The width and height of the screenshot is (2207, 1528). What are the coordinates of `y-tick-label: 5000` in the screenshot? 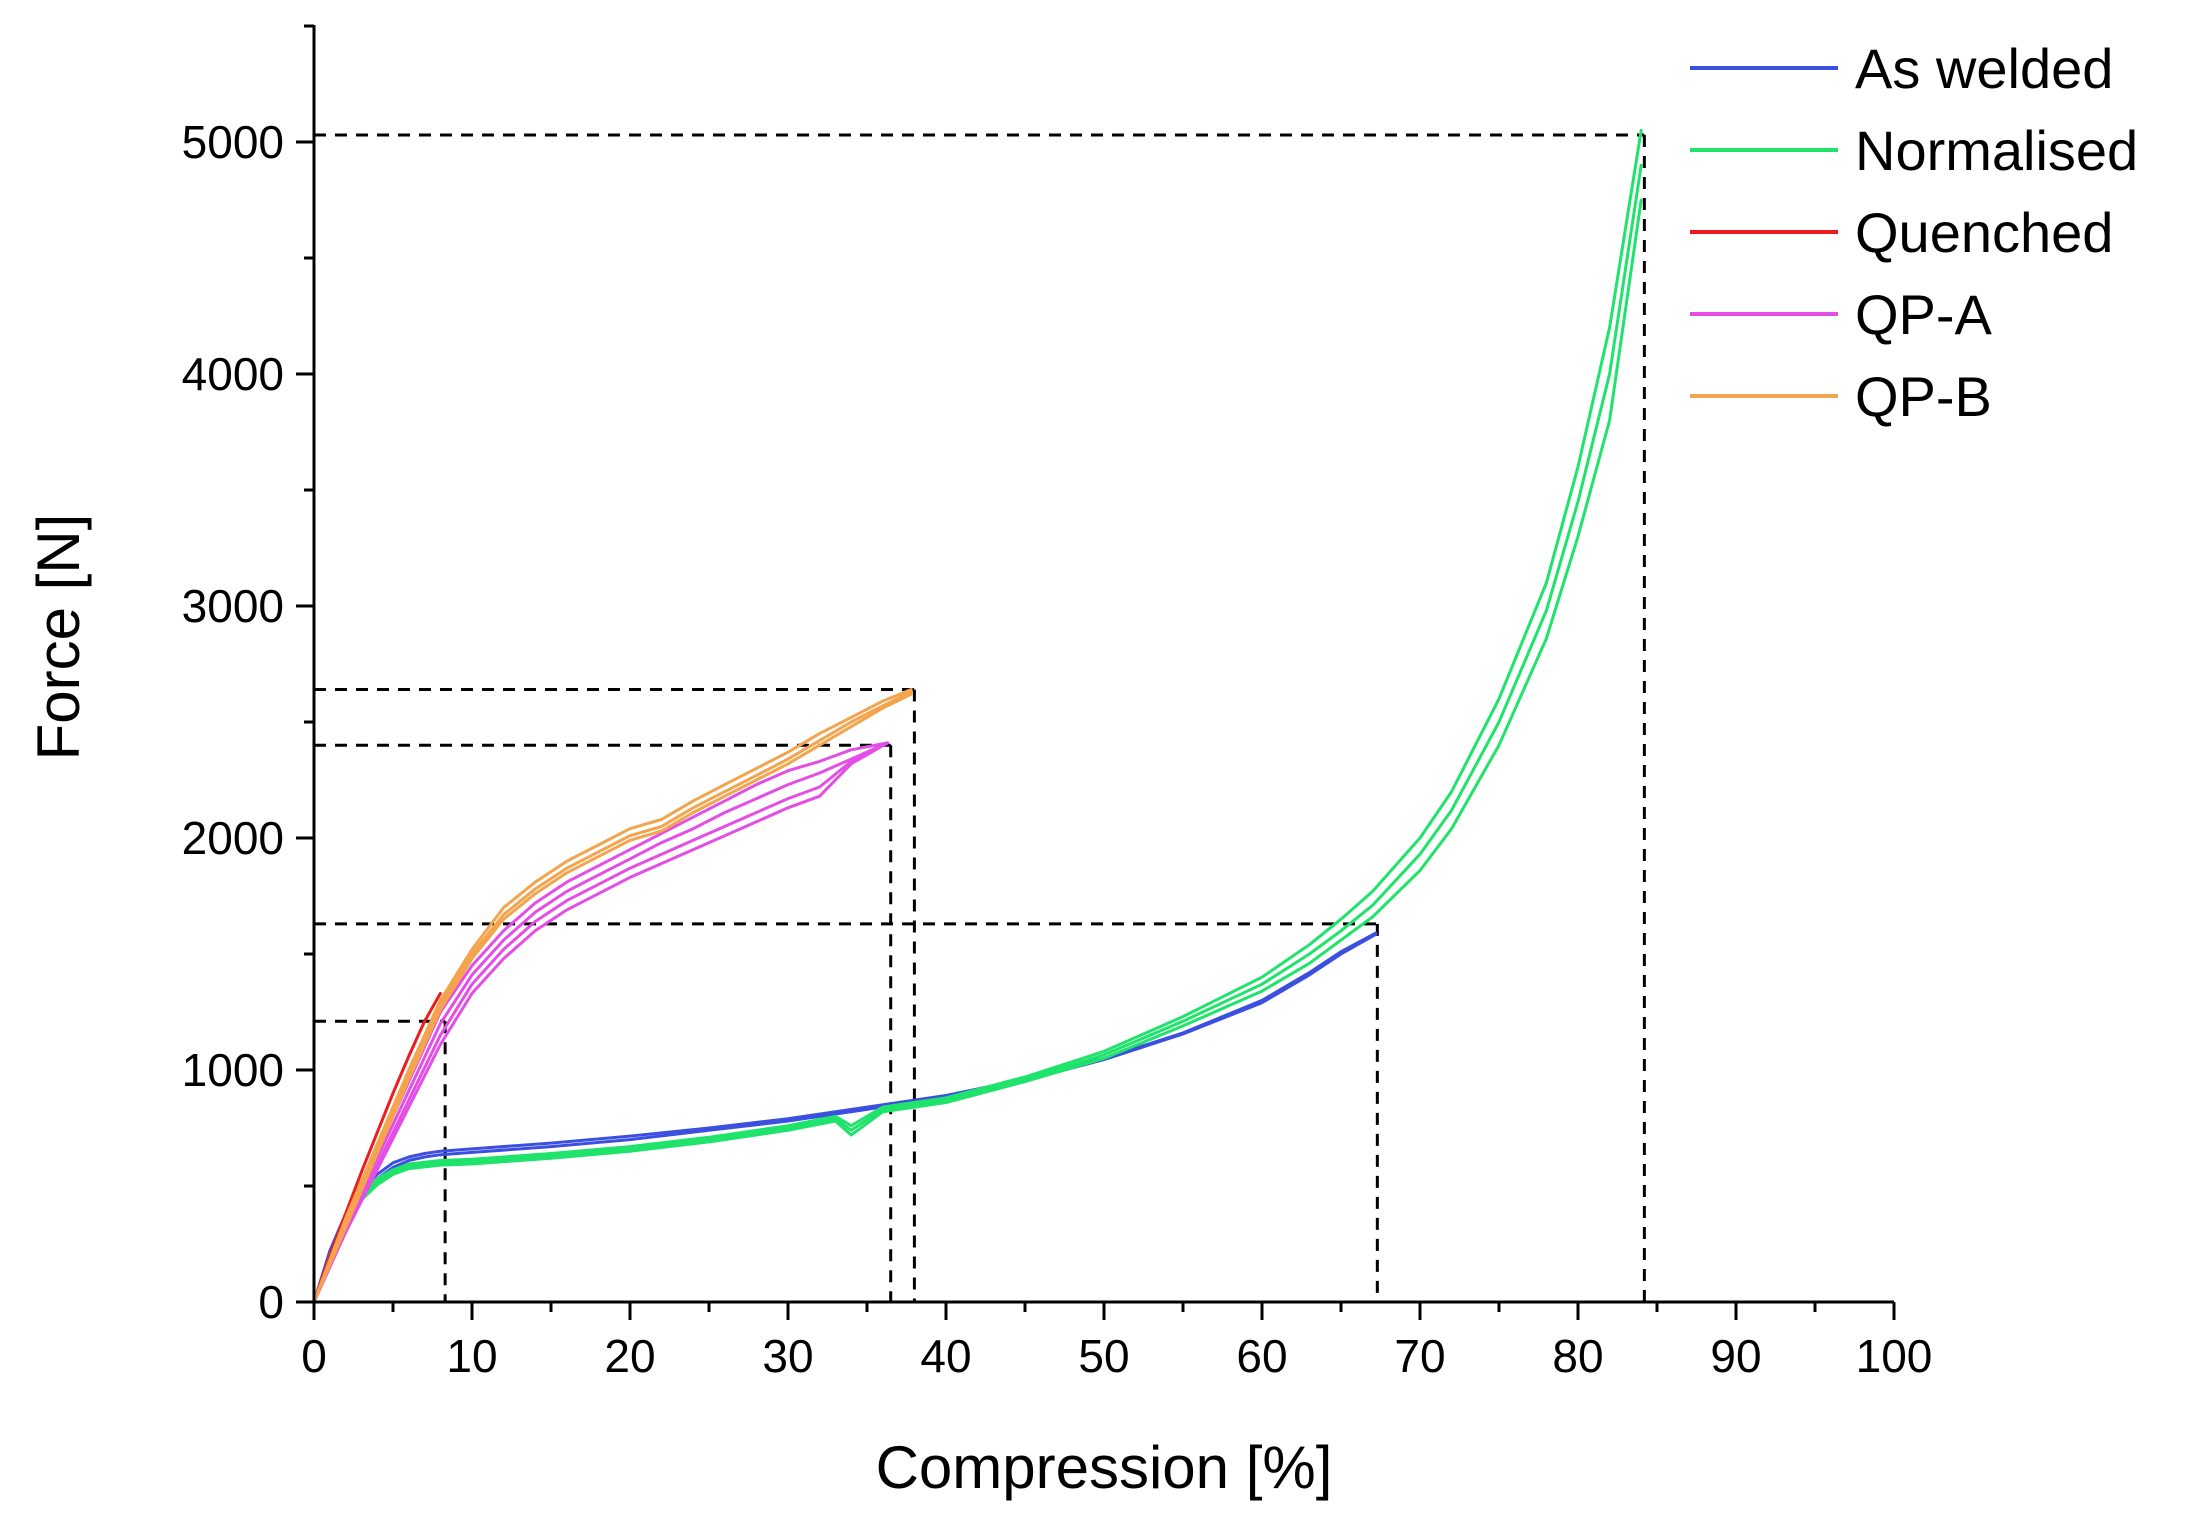 It's located at (233, 142).